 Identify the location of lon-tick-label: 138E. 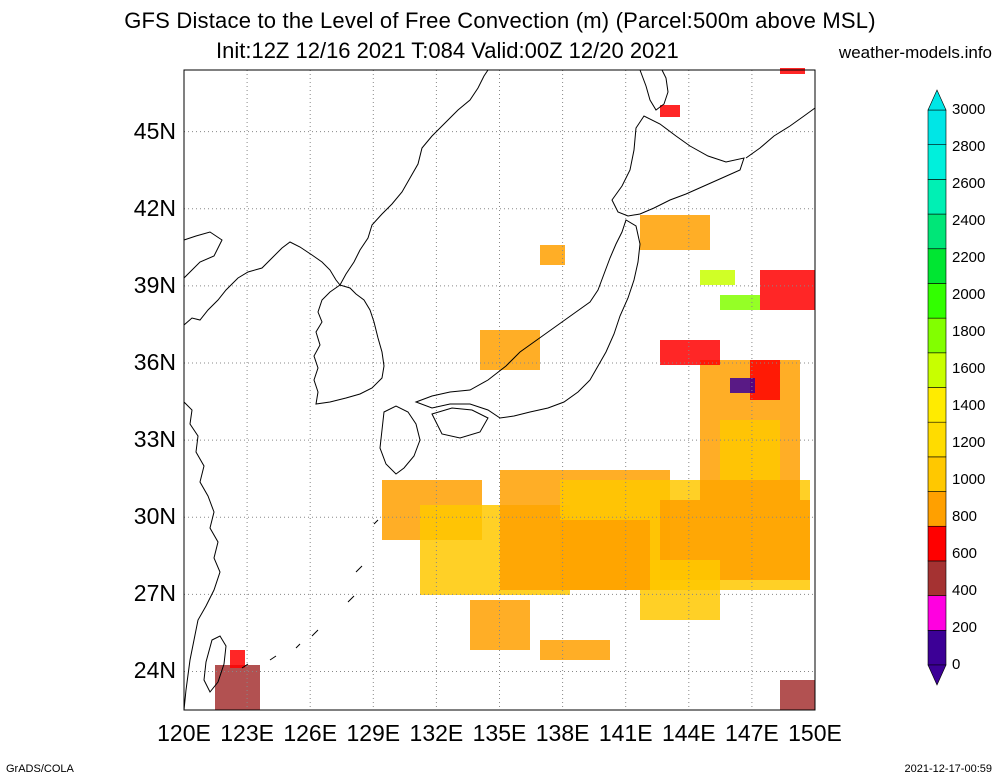
(562, 733).